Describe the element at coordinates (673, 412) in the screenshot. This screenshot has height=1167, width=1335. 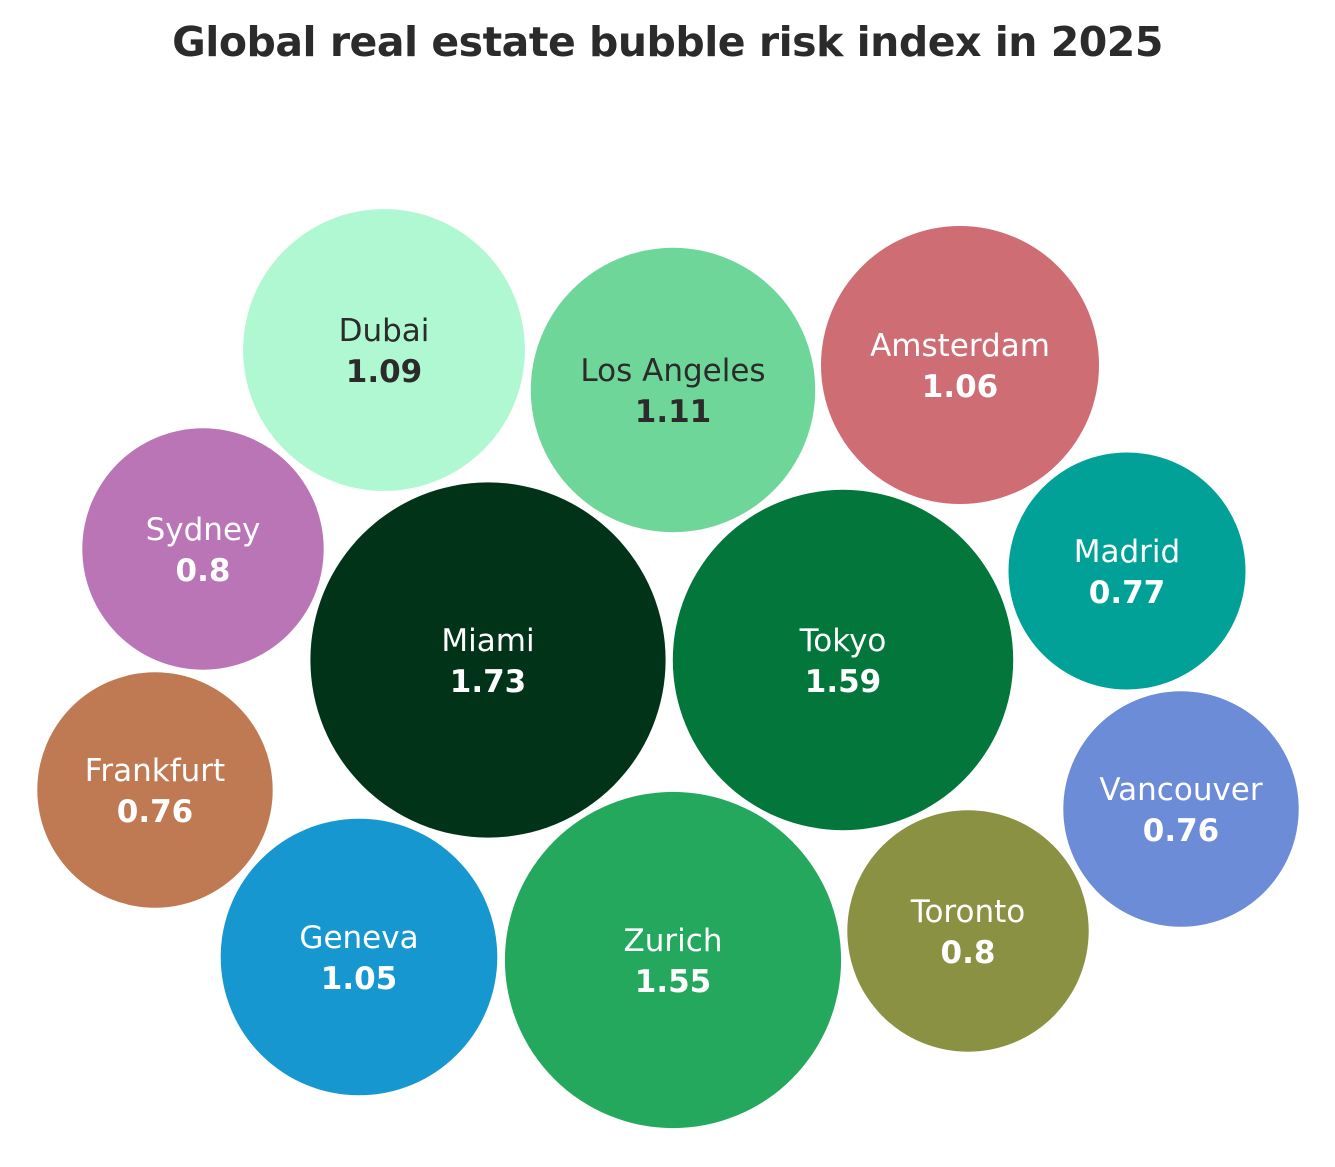
I see `bubble-value-label: 1.11` at that location.